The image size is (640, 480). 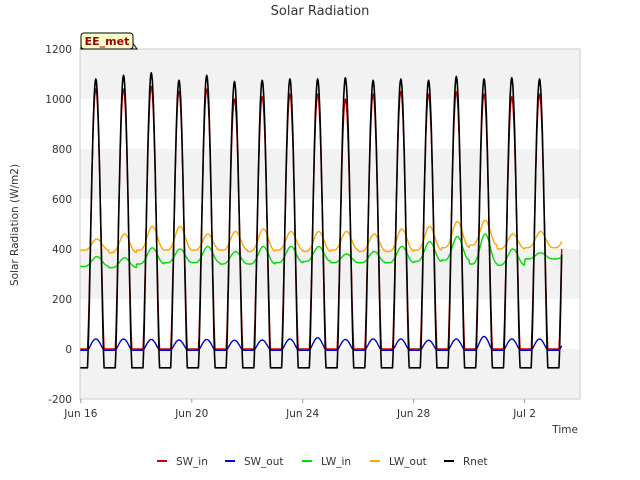 I want to click on x-tick-label: Jun 20, so click(x=191, y=414).